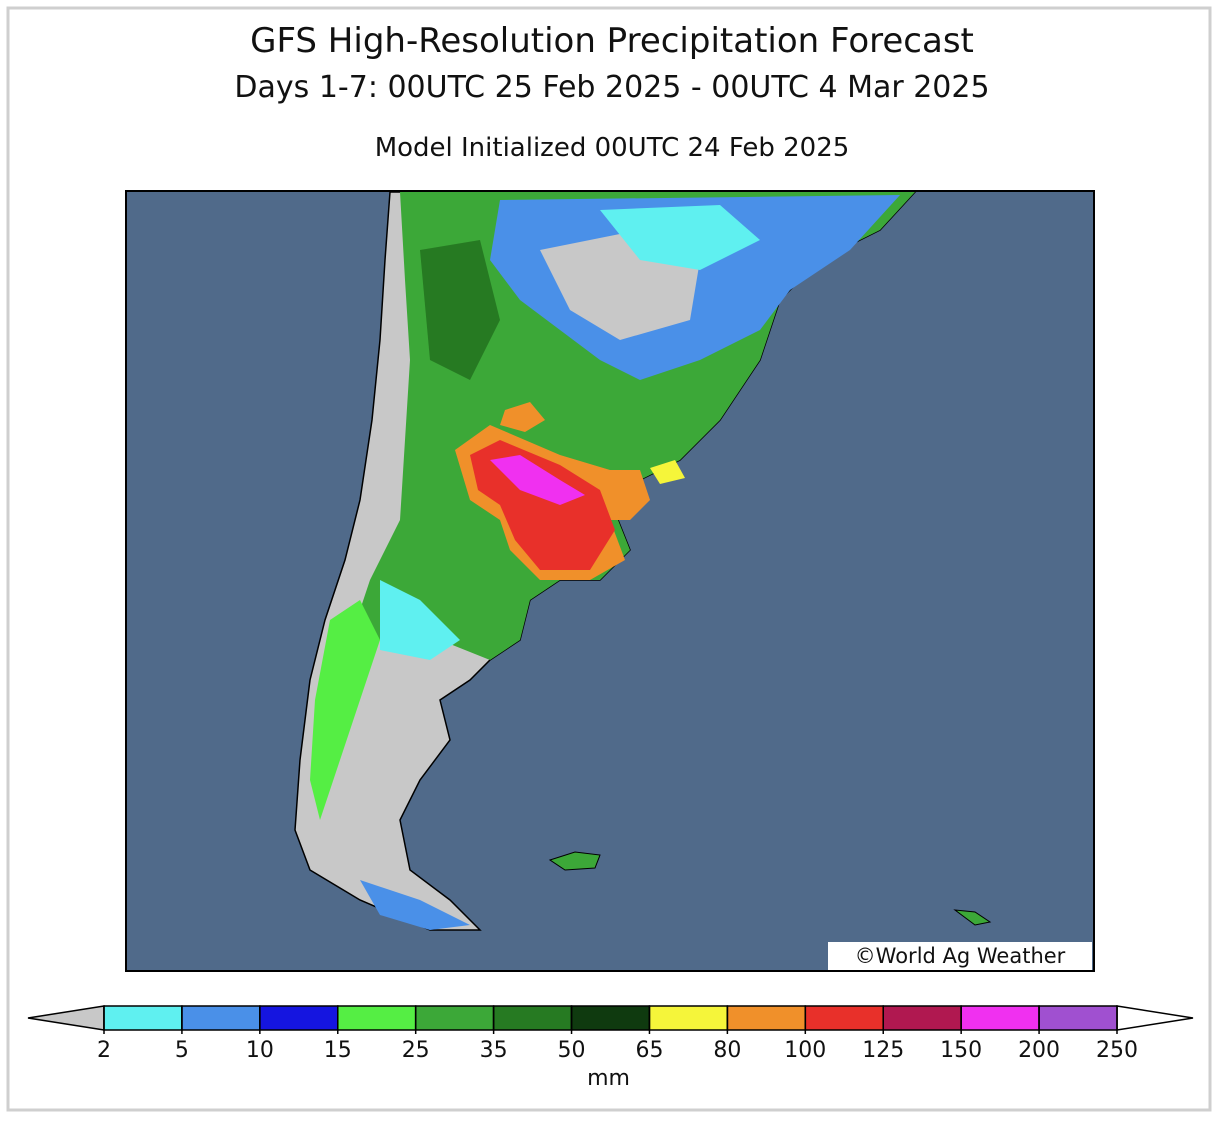 The width and height of the screenshot is (1218, 1122). What do you see at coordinates (1039, 1050) in the screenshot?
I see `tick-label: 200` at bounding box center [1039, 1050].